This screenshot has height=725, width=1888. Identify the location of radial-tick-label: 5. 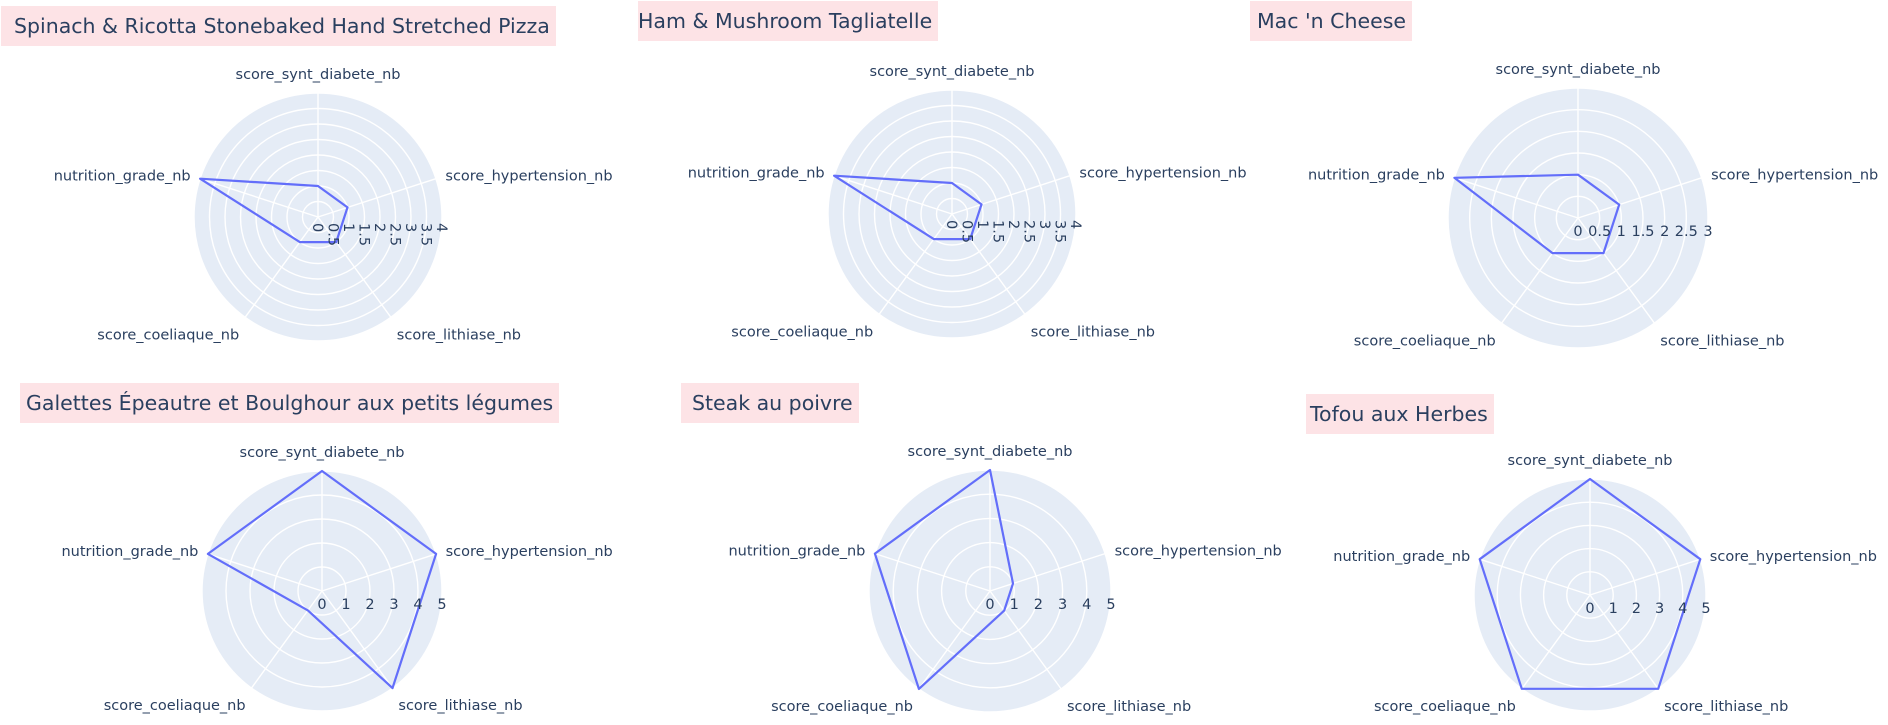
(1110, 605).